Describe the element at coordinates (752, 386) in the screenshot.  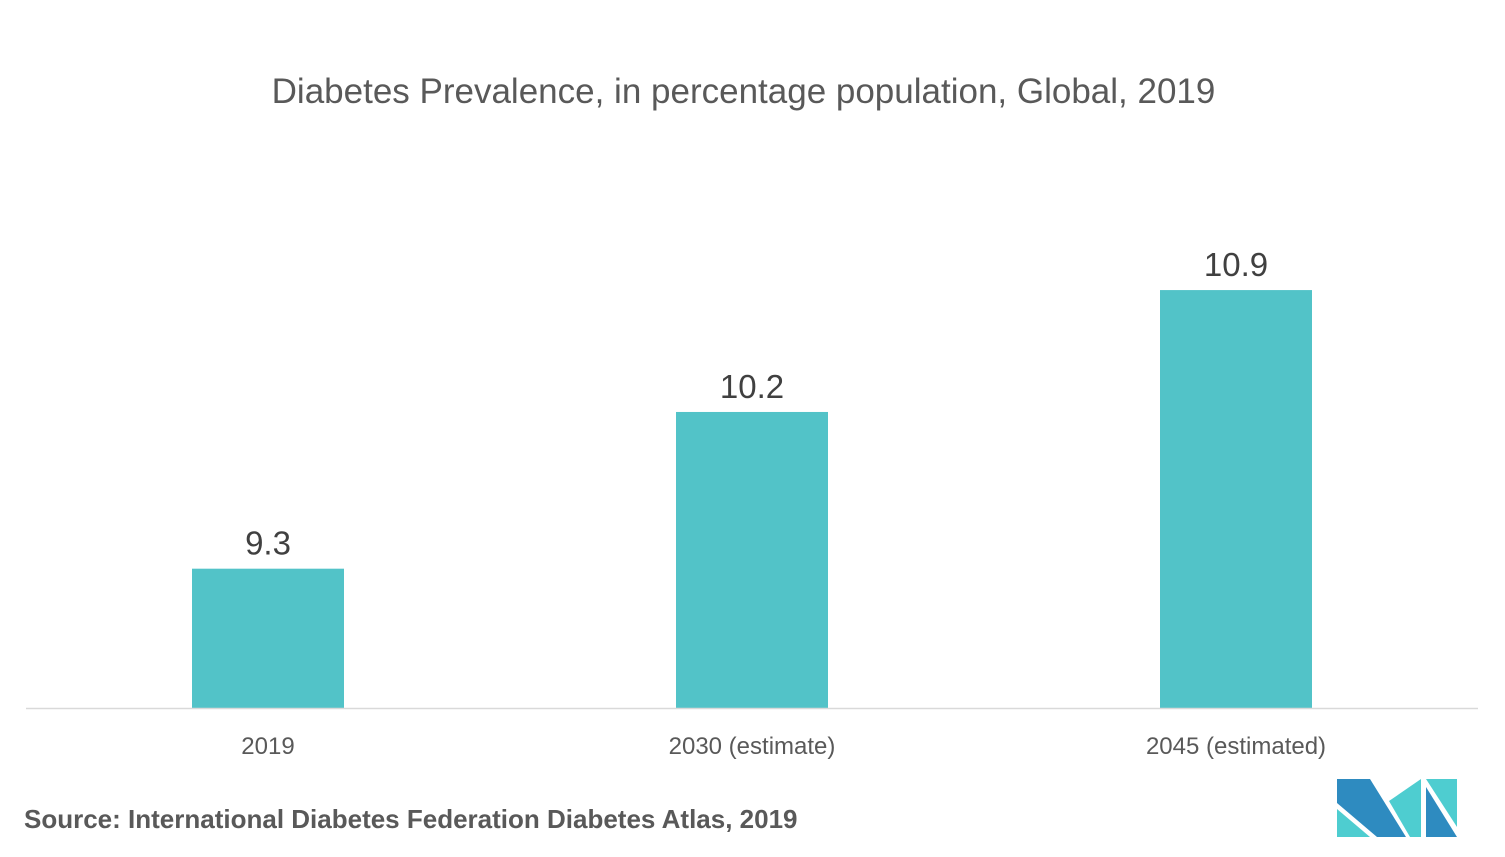
I see `data-label: 10.2` at that location.